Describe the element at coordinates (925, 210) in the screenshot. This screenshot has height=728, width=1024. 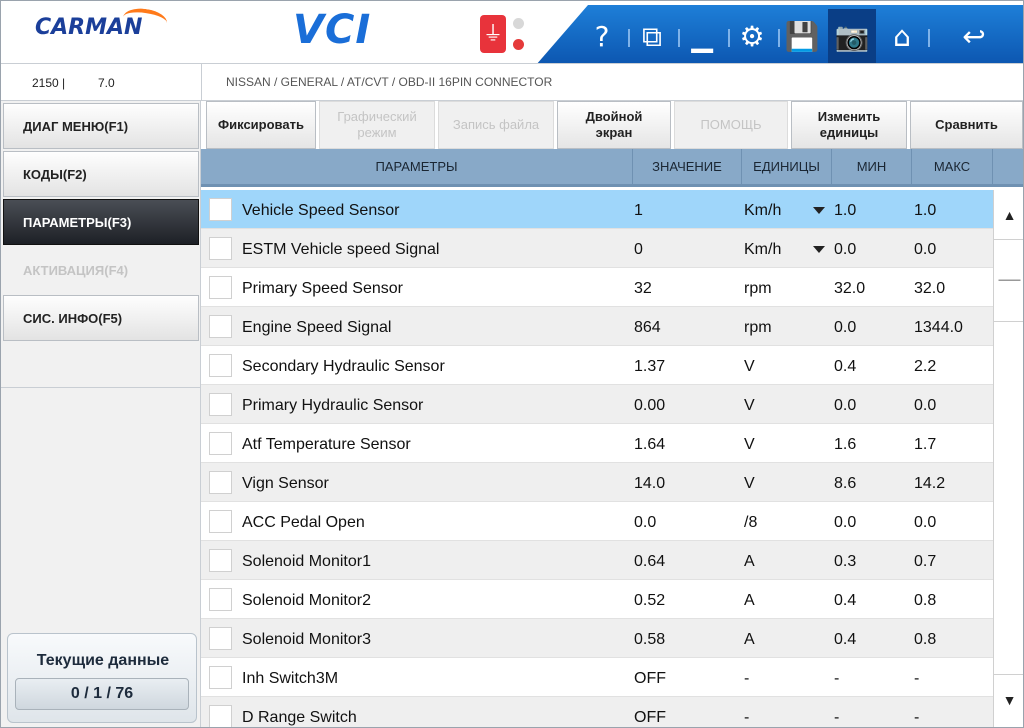
I see `param-max: 1.0` at that location.